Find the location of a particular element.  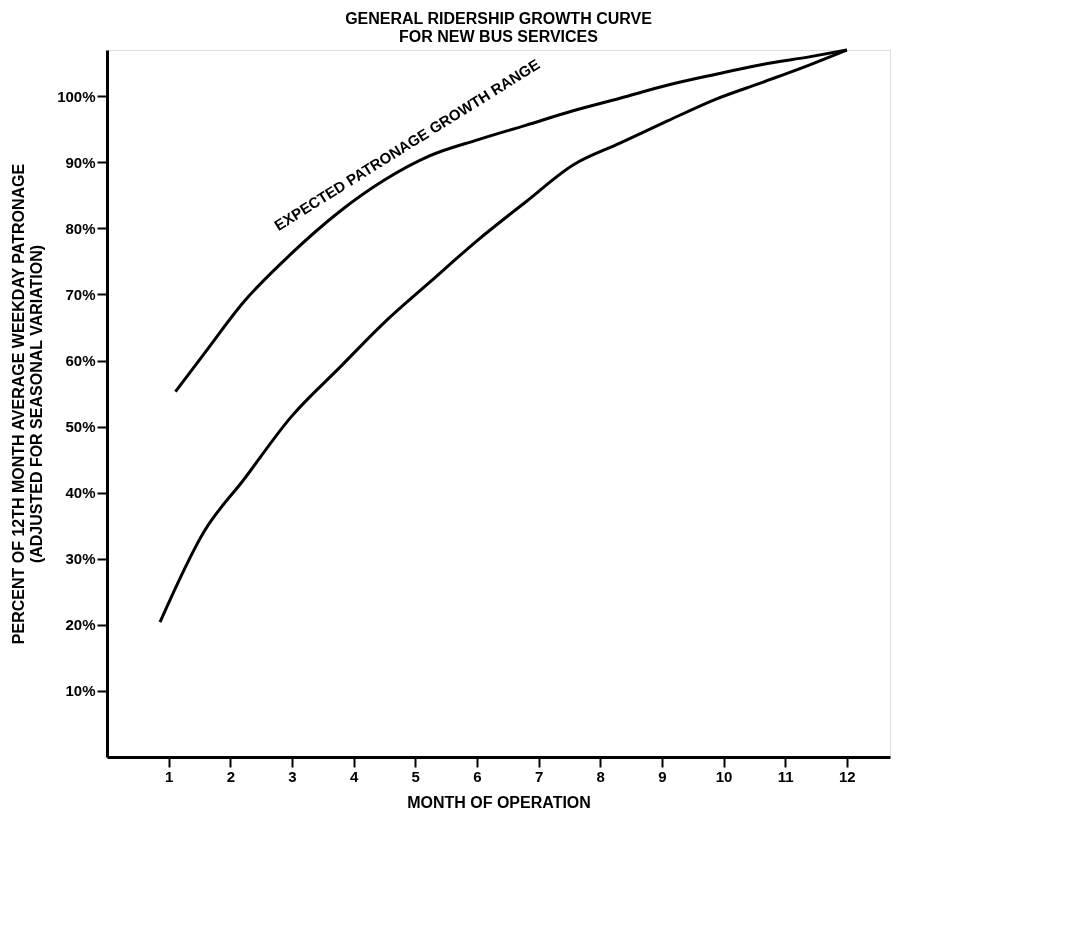

x-tick-label: 12 is located at coordinates (847, 776).